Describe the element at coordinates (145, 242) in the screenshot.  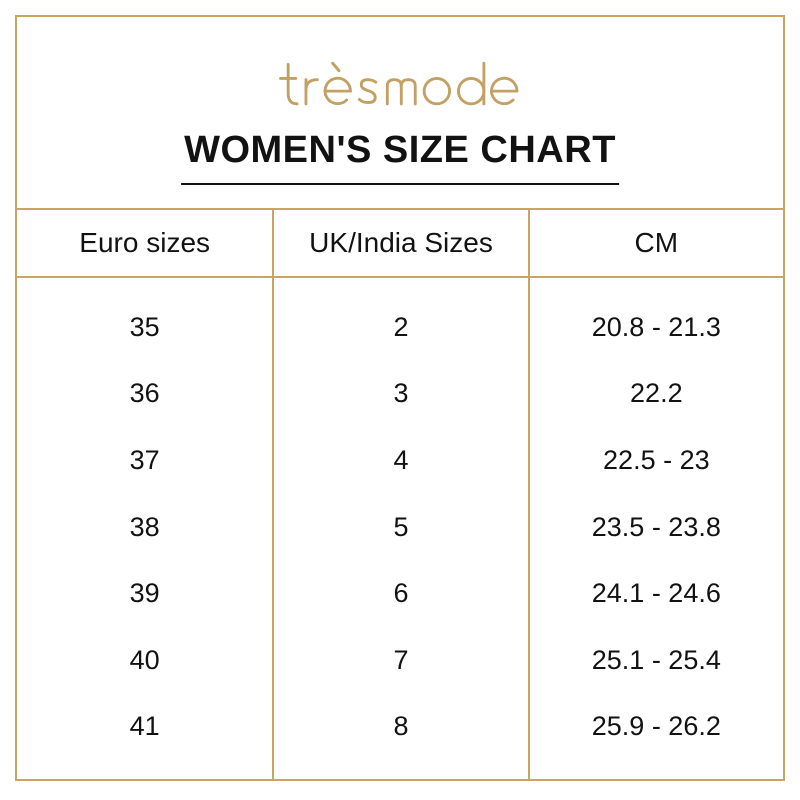
I see `column-header-euro-sizes: Euro sizes` at that location.